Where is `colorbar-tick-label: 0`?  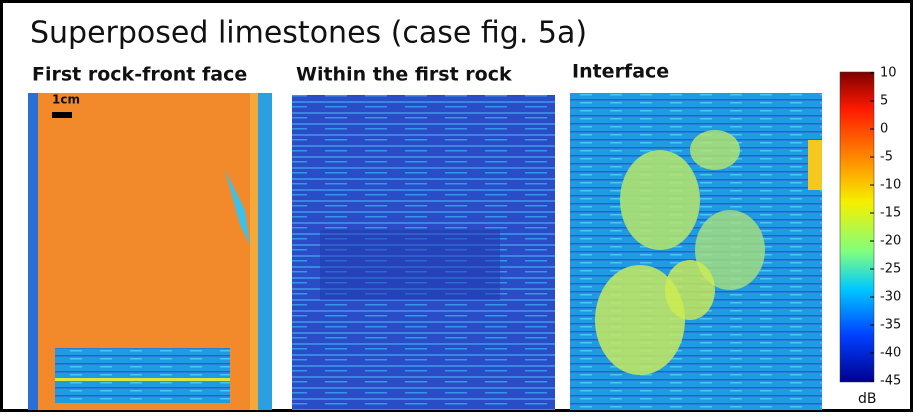
colorbar-tick-label: 0 is located at coordinates (884, 129).